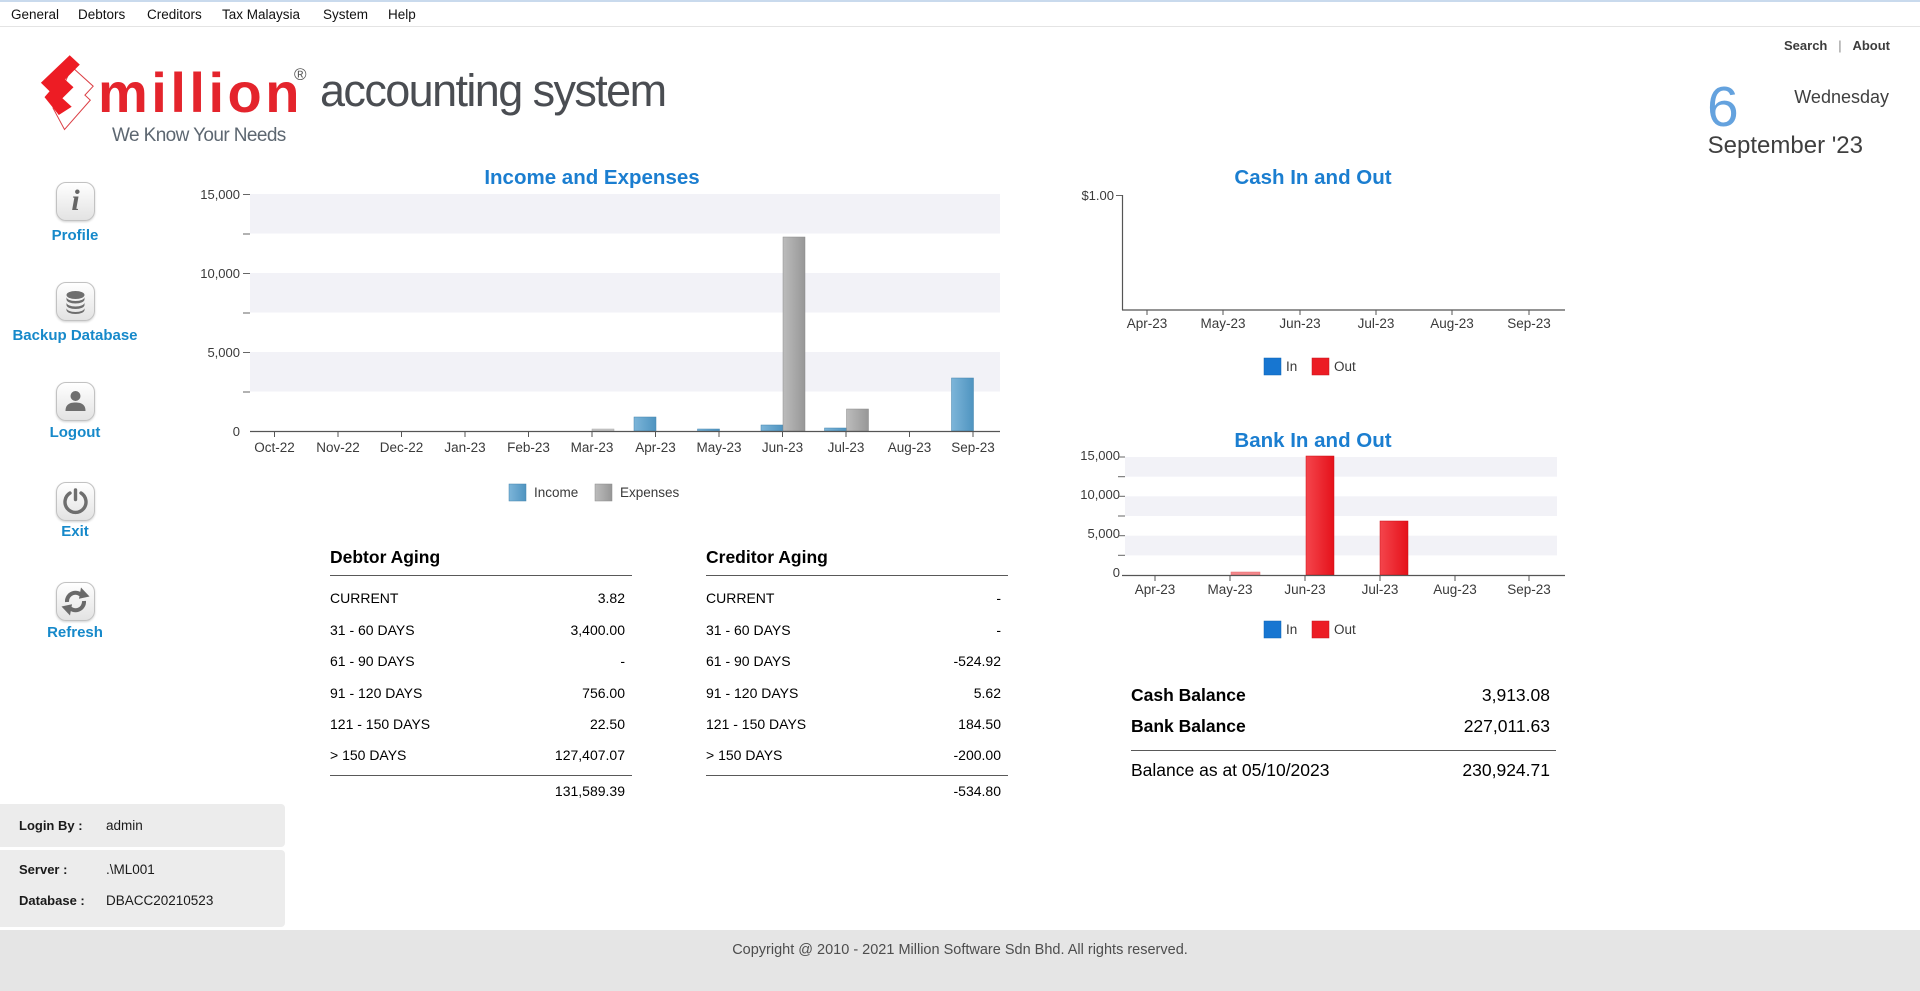 The height and width of the screenshot is (991, 1920). What do you see at coordinates (1097, 195) in the screenshot?
I see `svg-text: $1.00` at bounding box center [1097, 195].